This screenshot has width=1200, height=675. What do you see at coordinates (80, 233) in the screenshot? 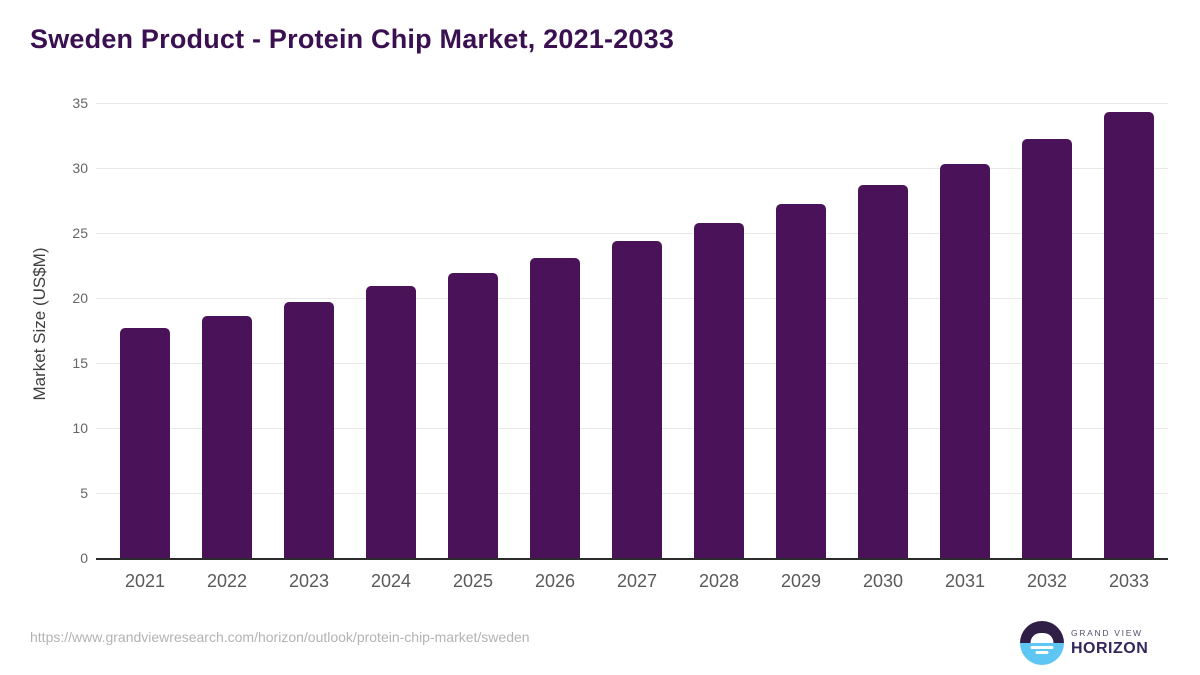
I see `y-tick-label: 25` at bounding box center [80, 233].